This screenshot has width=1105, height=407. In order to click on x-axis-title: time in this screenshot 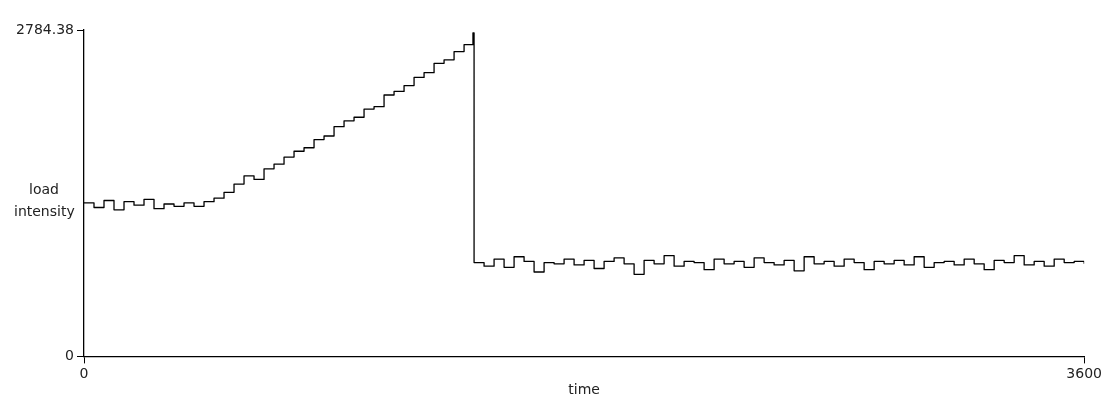, I will do `click(584, 389)`.